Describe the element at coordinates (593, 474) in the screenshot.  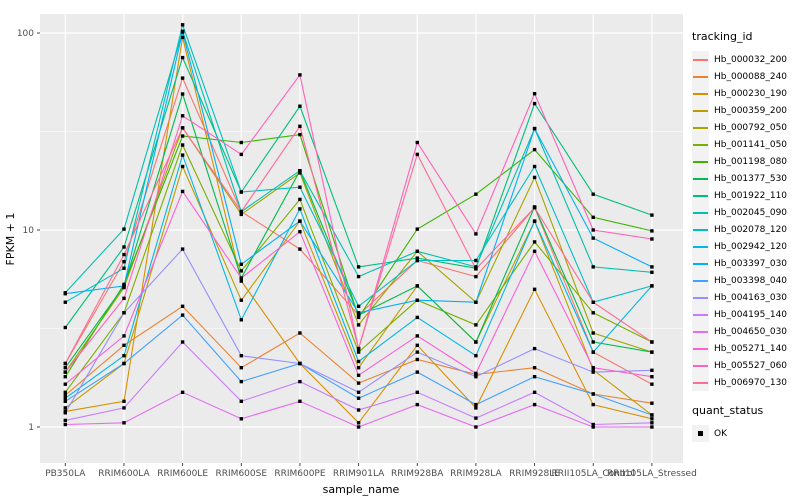
I see `x-tick-label: RRII105LA_Control` at that location.